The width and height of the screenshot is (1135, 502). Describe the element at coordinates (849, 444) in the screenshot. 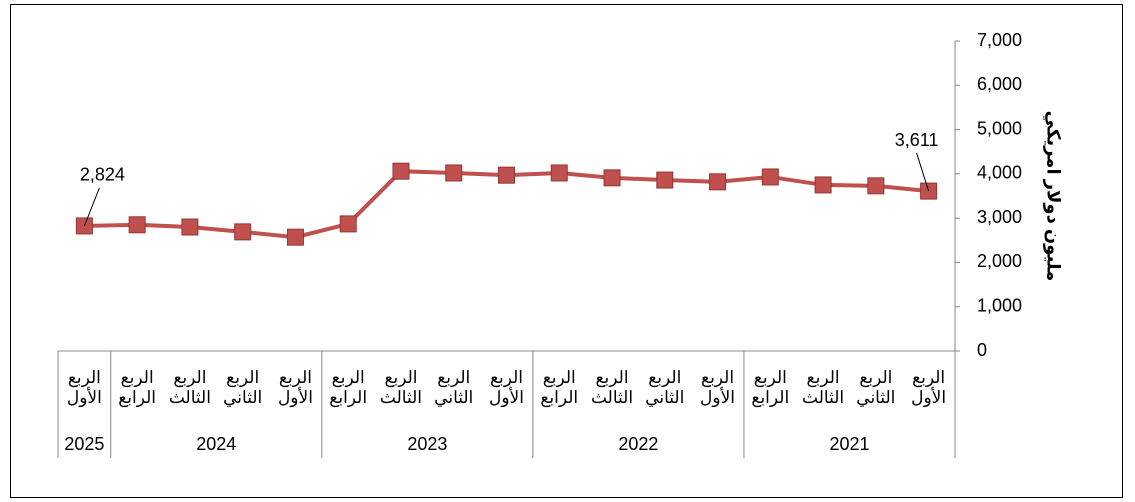

I see `year-label: 2021` at that location.